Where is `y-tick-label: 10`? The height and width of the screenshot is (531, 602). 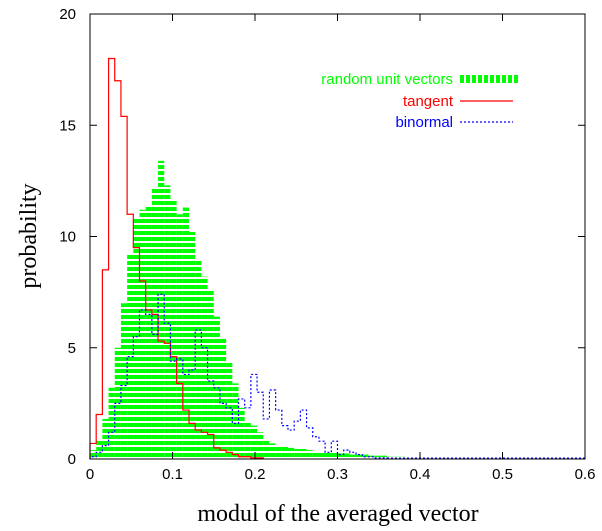
y-tick-label: 10 is located at coordinates (67, 237).